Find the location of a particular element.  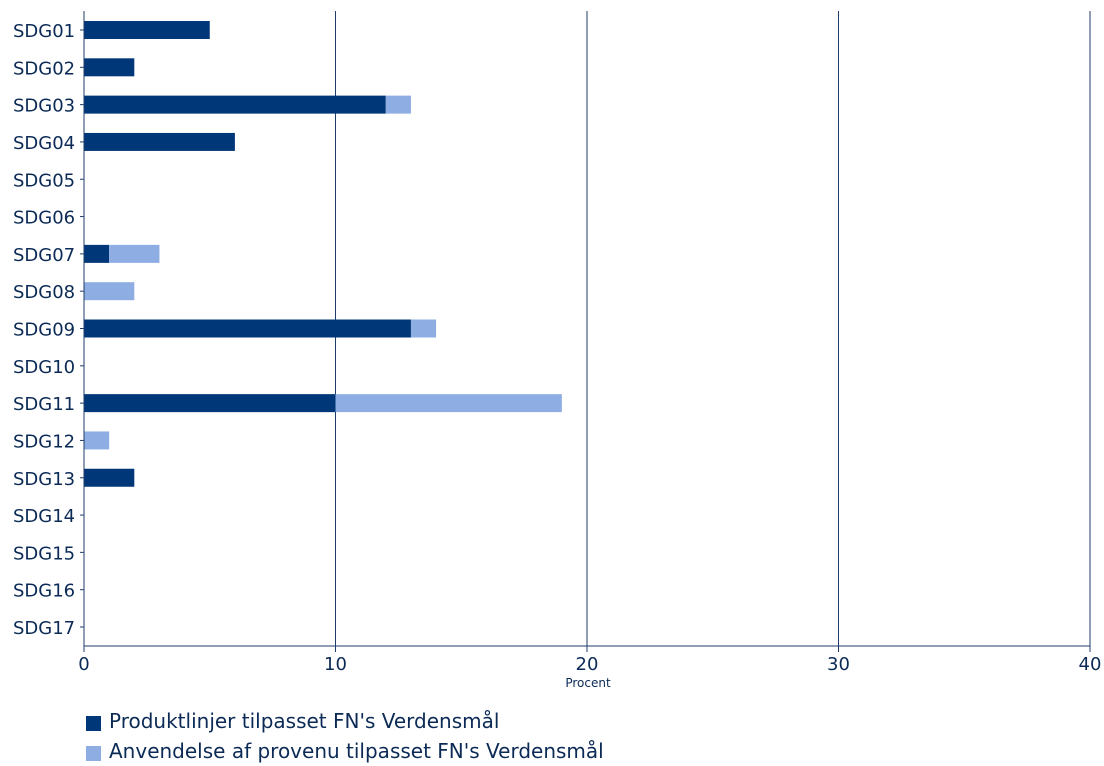

y-tick-label-sdg13: SDG13 is located at coordinates (44, 479).